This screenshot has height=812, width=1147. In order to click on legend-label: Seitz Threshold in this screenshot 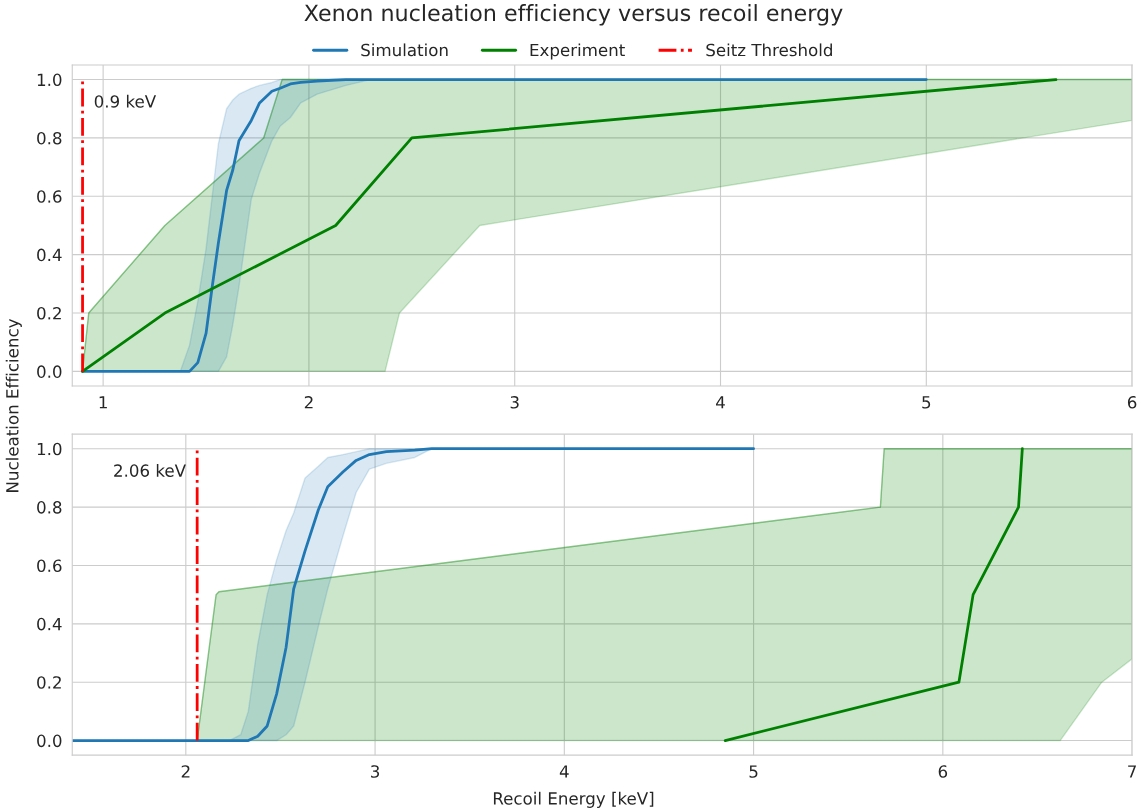, I will do `click(769, 50)`.